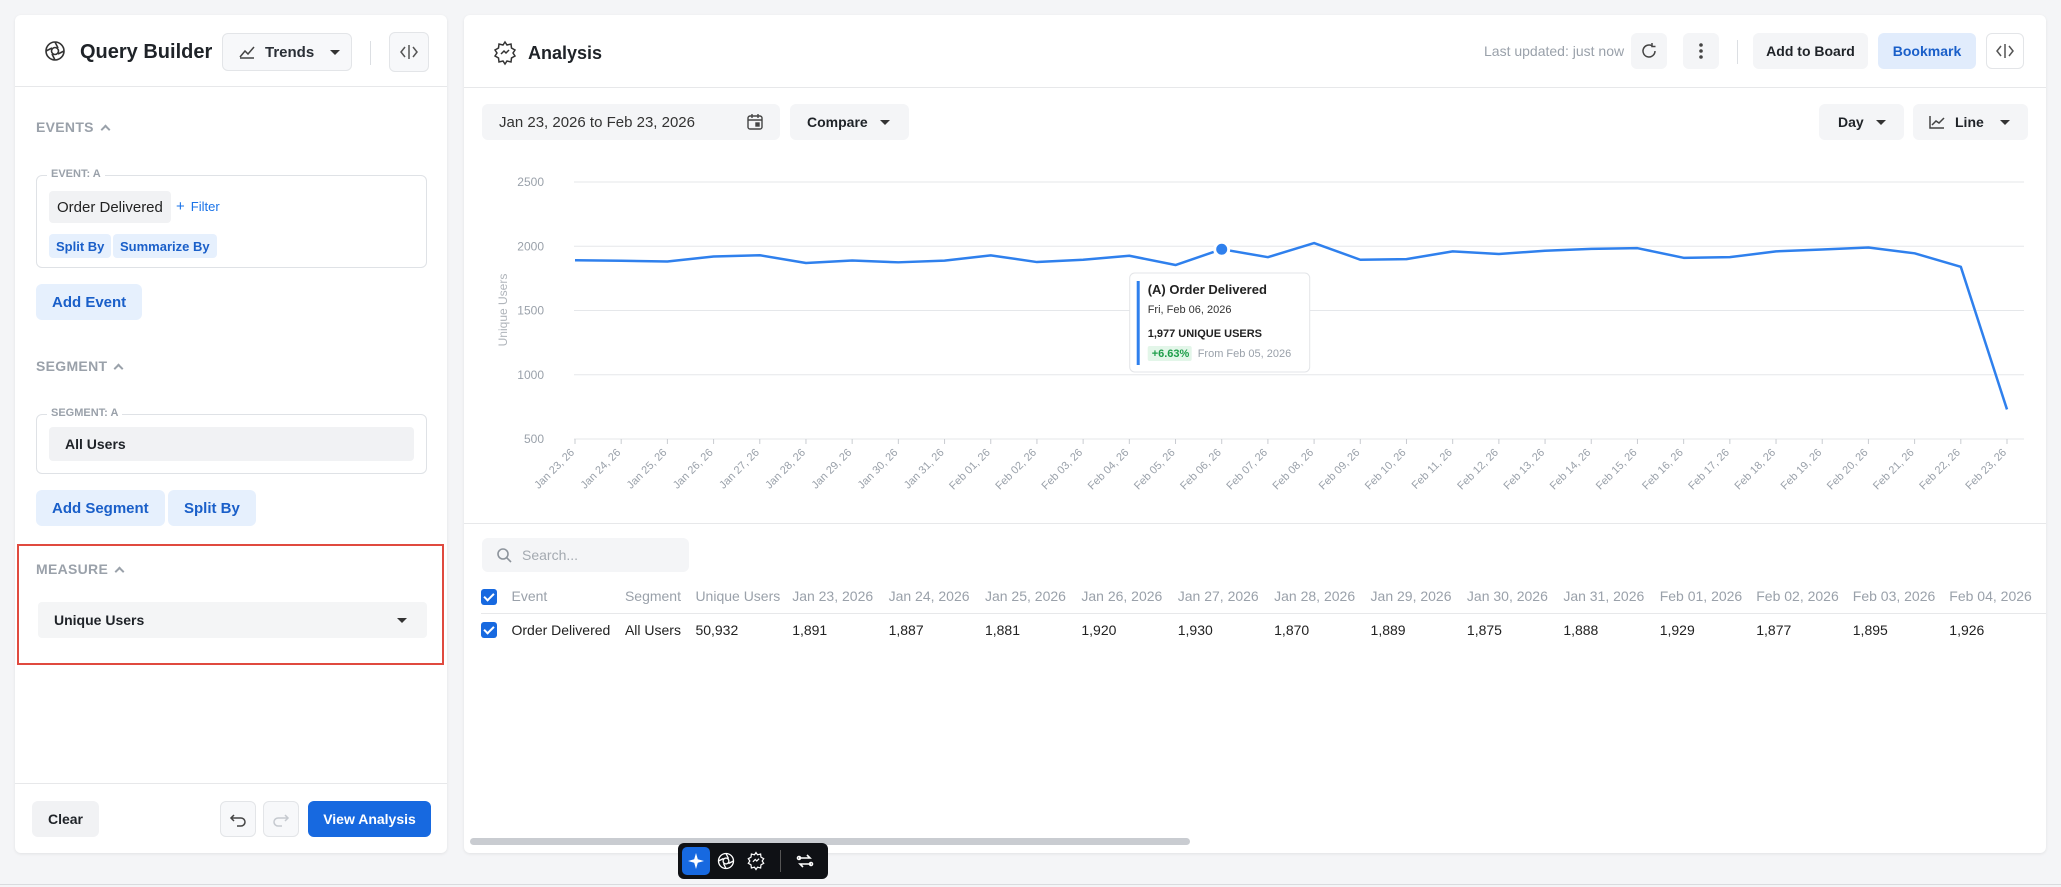 The height and width of the screenshot is (887, 2061). What do you see at coordinates (1515, 597) in the screenshot?
I see `column-header: Jan 30, 2026` at bounding box center [1515, 597].